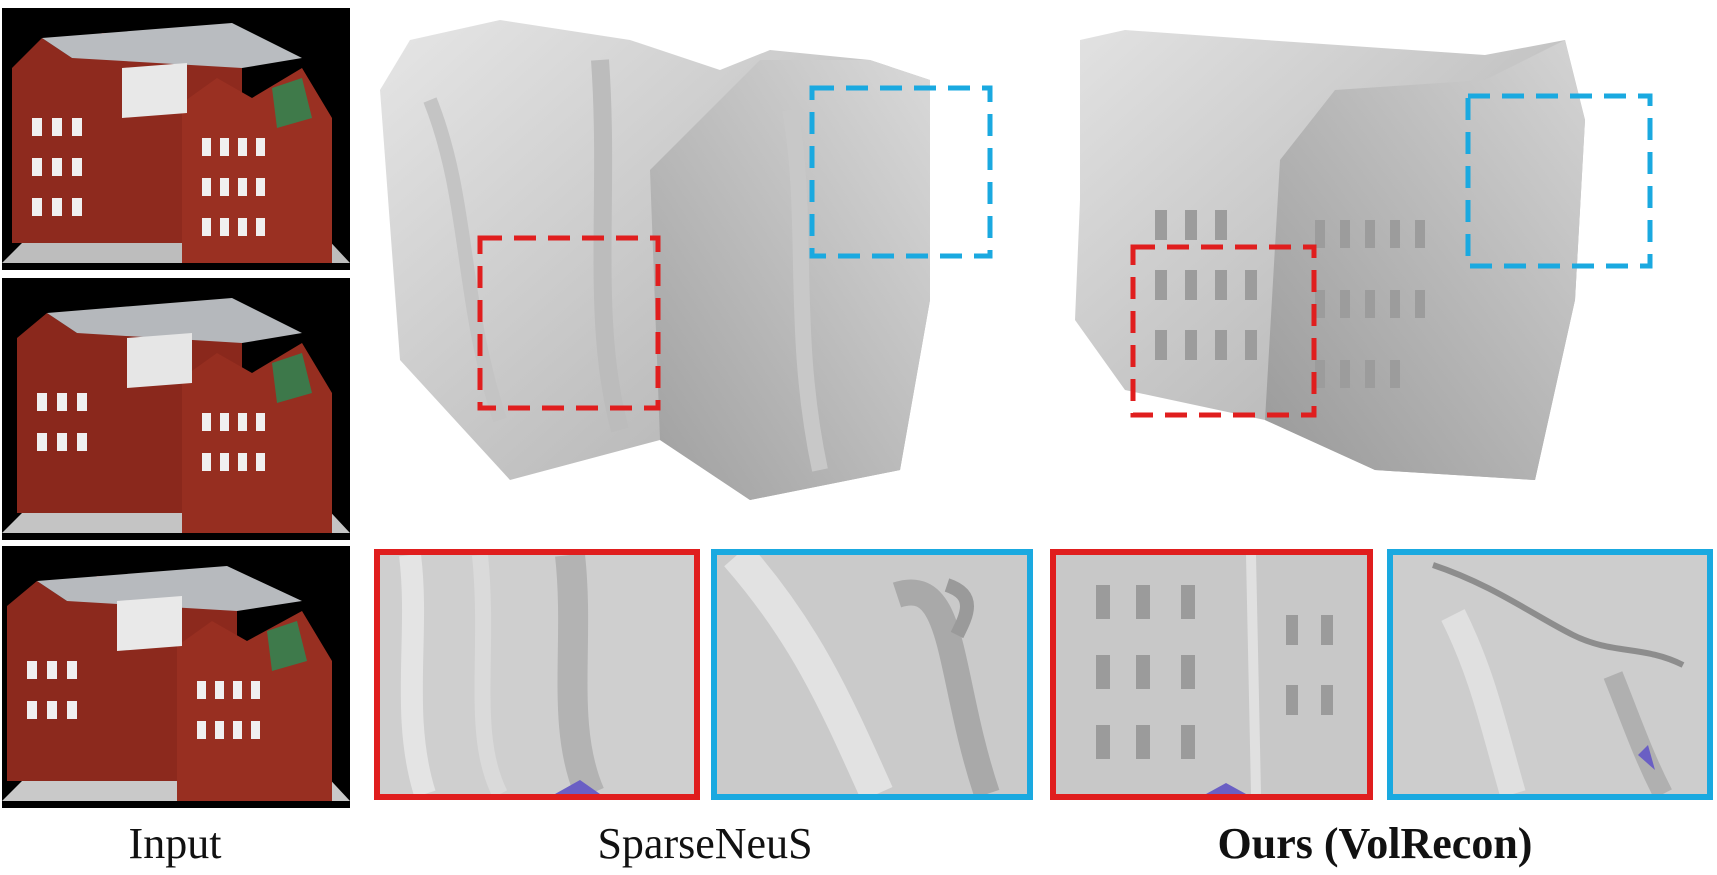 The image size is (1717, 875). Describe the element at coordinates (537, 674) in the screenshot. I see `sparseneus-red-zoom` at that location.